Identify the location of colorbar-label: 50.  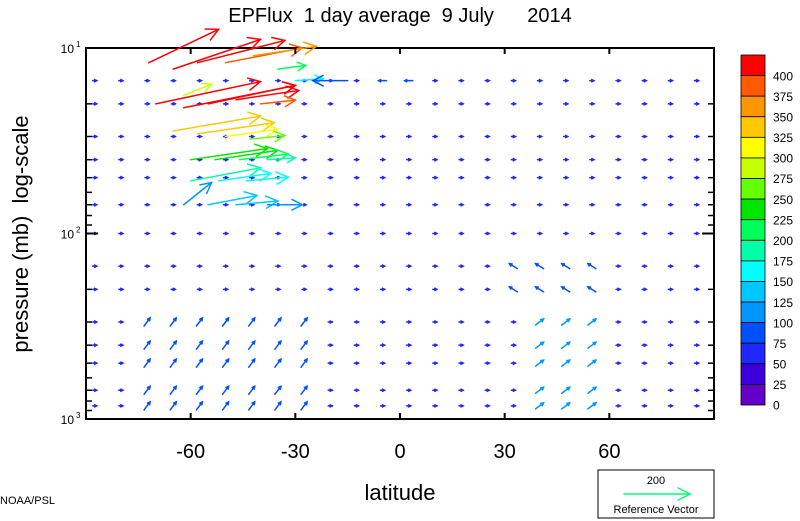
(780, 365).